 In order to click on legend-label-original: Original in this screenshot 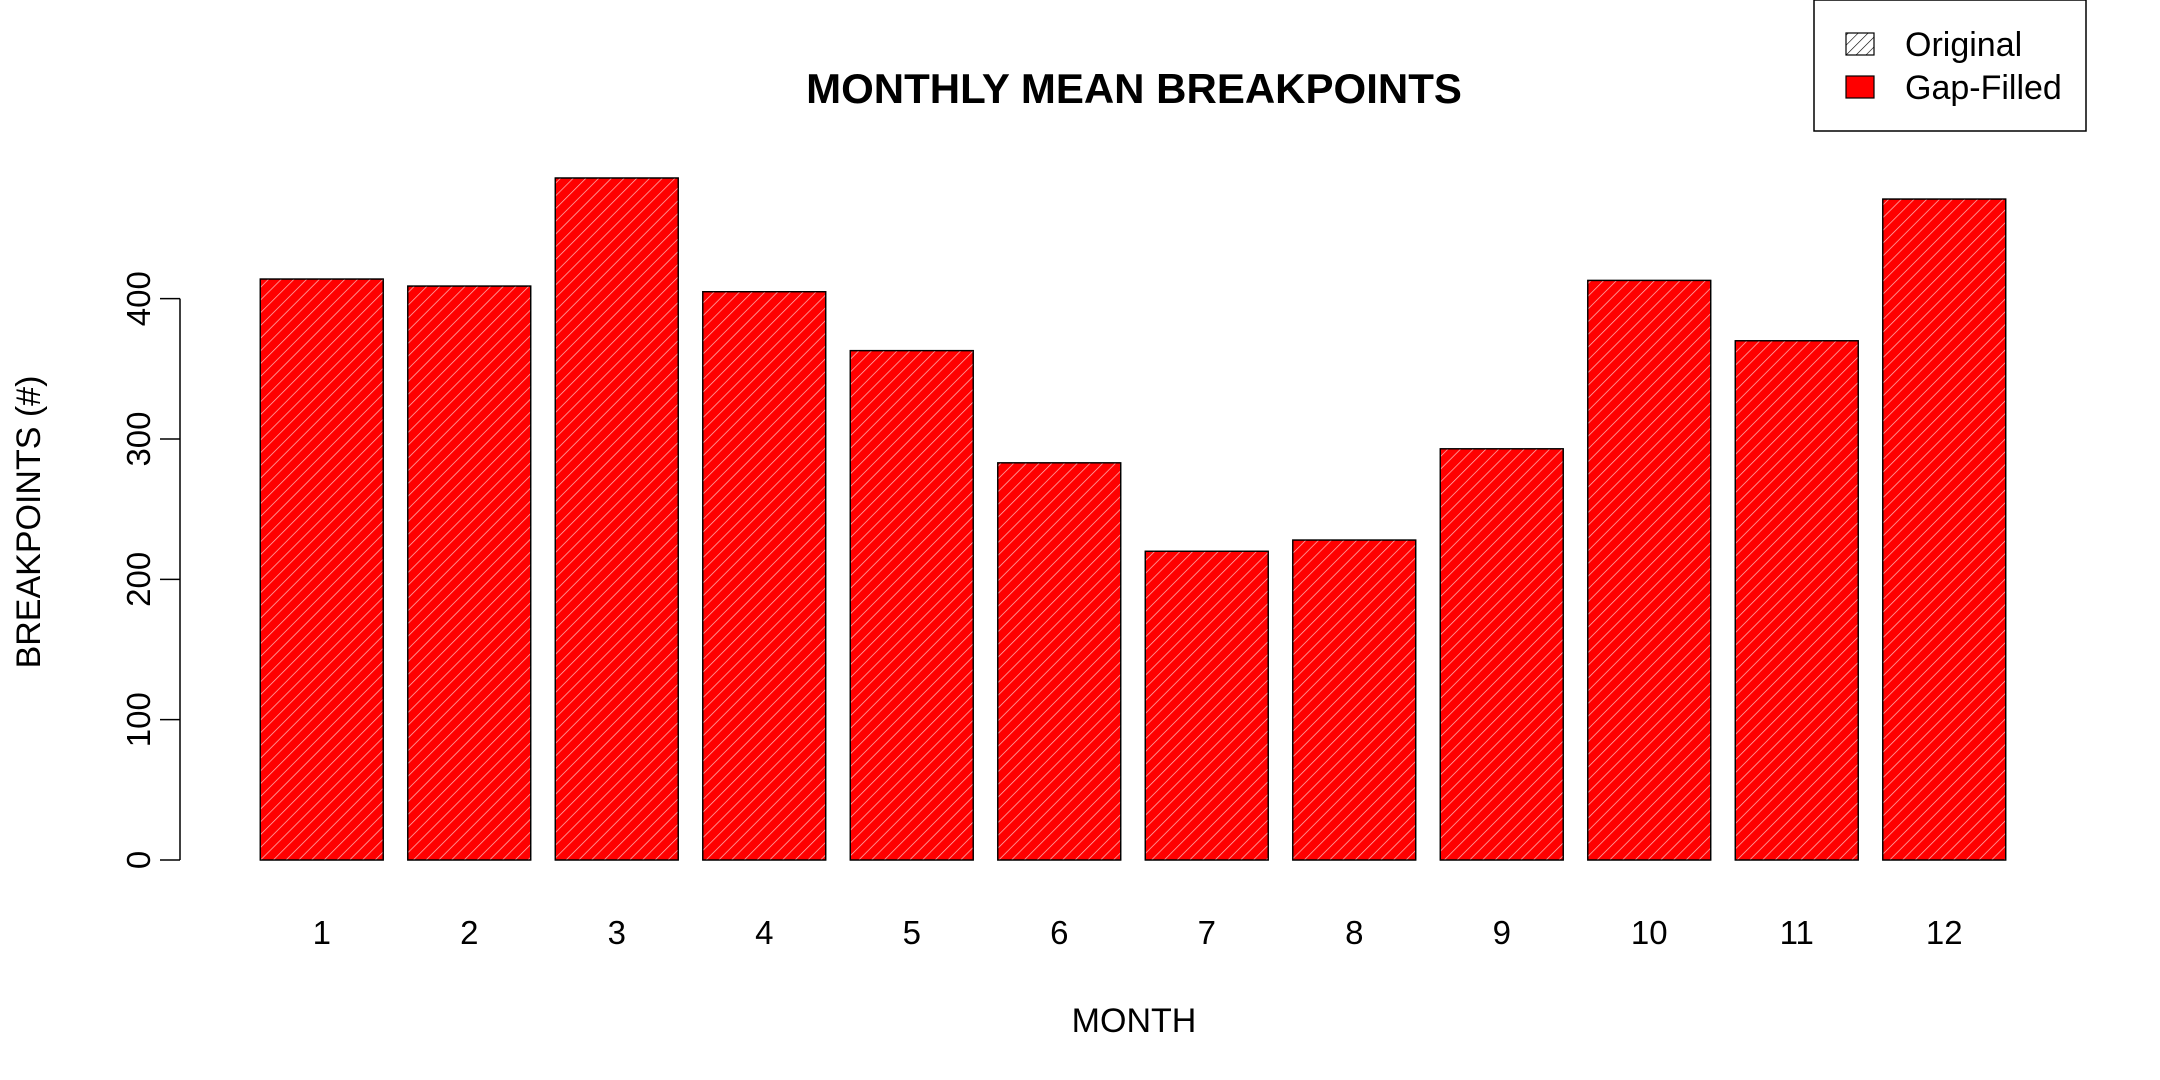, I will do `click(1963, 45)`.